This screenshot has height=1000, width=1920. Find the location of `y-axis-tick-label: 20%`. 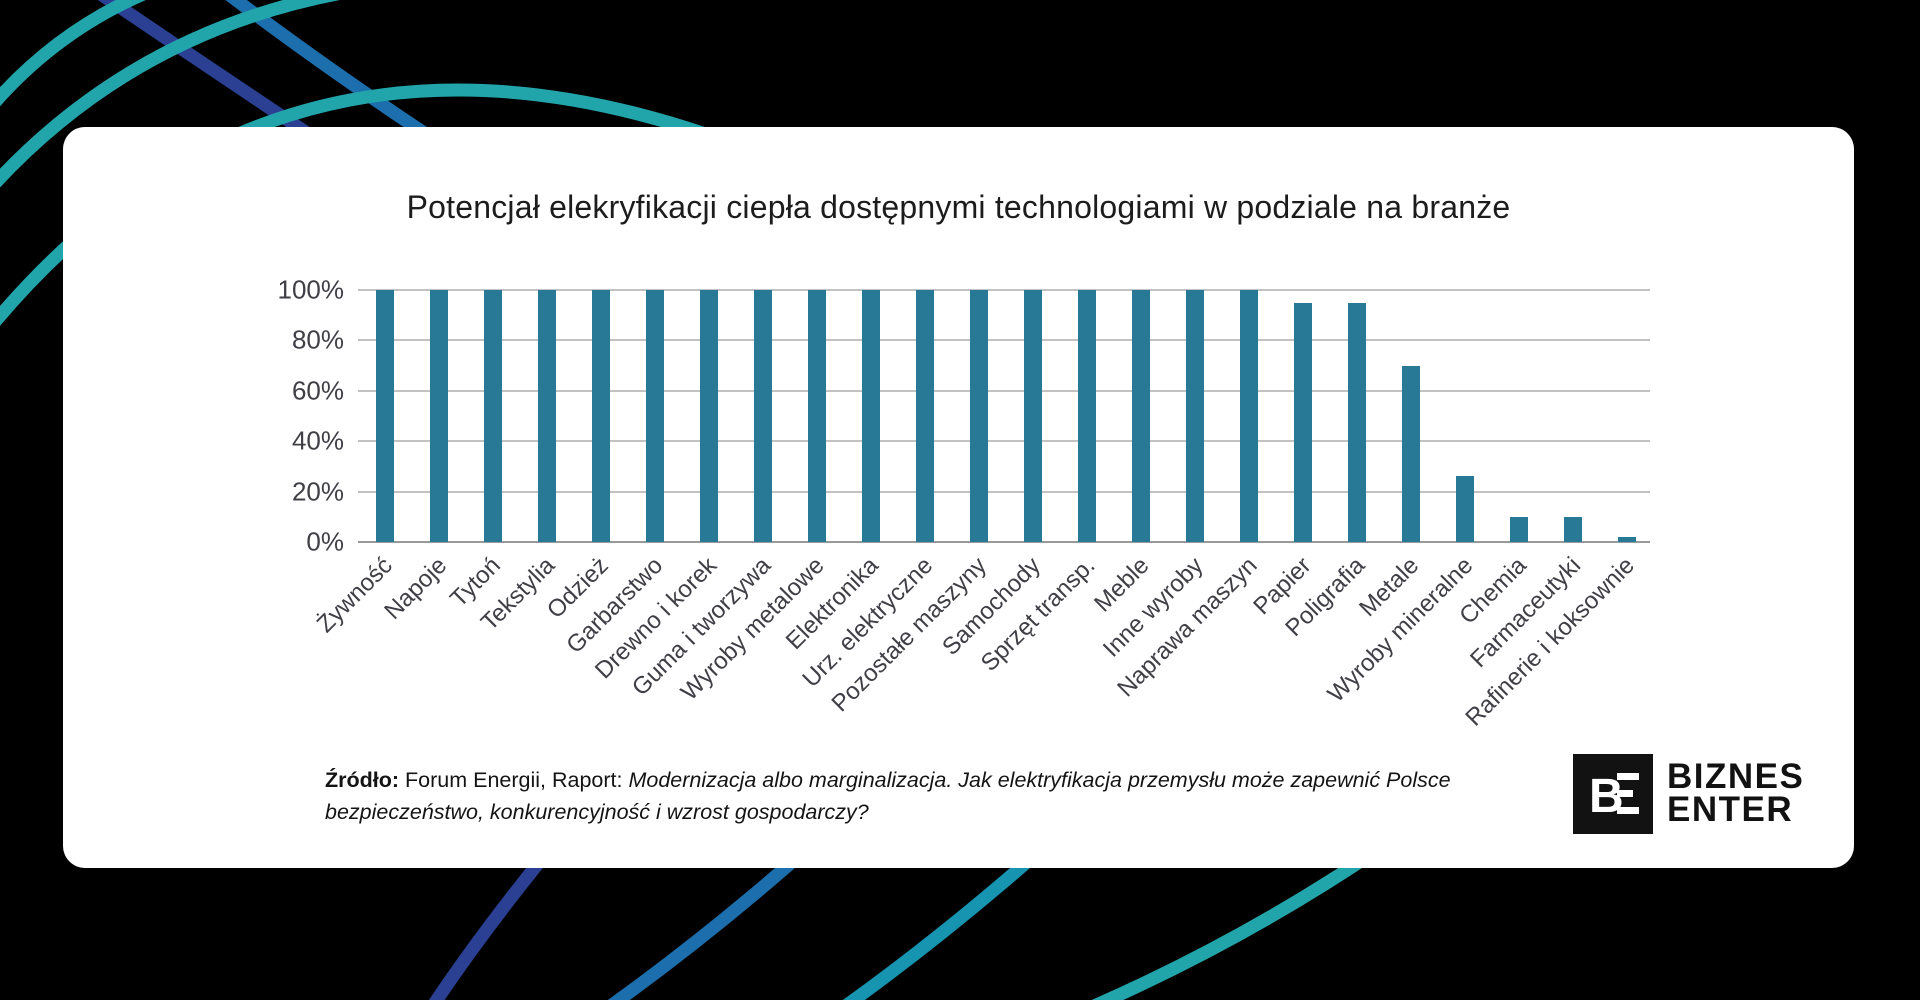

y-axis-tick-label: 20% is located at coordinates (317, 491).